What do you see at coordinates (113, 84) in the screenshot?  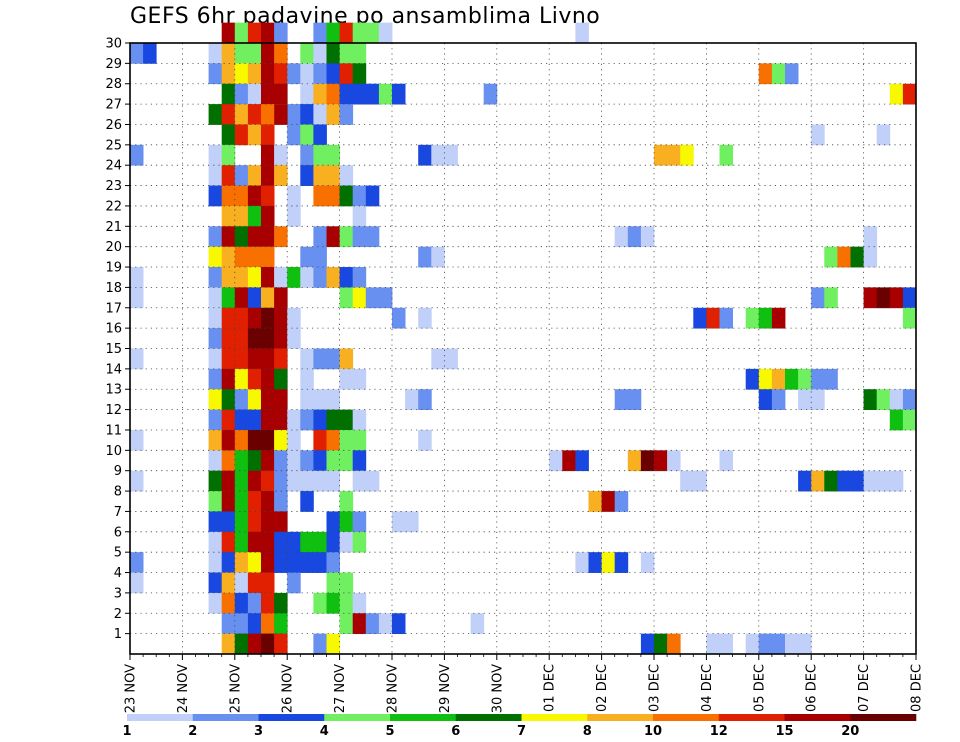 I see `y-tick-label: 28` at bounding box center [113, 84].